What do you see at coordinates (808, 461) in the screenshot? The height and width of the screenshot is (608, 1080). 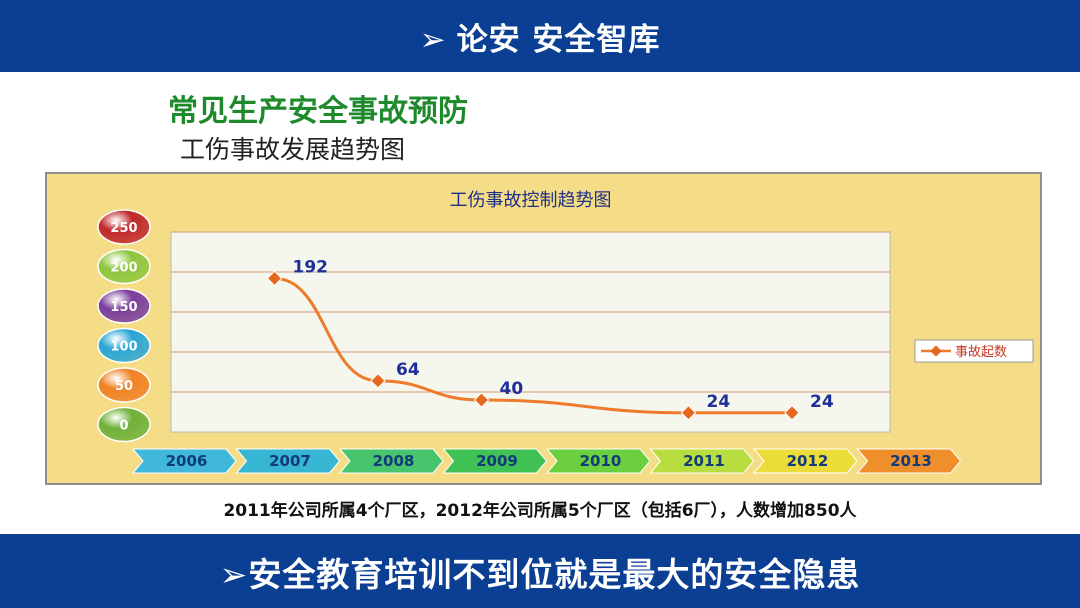 I see `x-tick-label: 2012` at bounding box center [808, 461].